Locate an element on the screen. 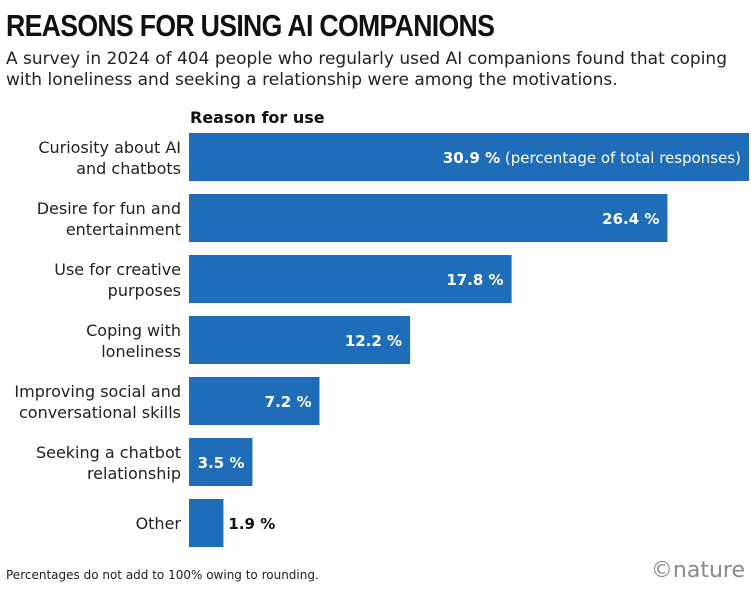 This screenshot has width=751, height=600. category-label-5: Seeking a chatbot relationship is located at coordinates (108, 463).